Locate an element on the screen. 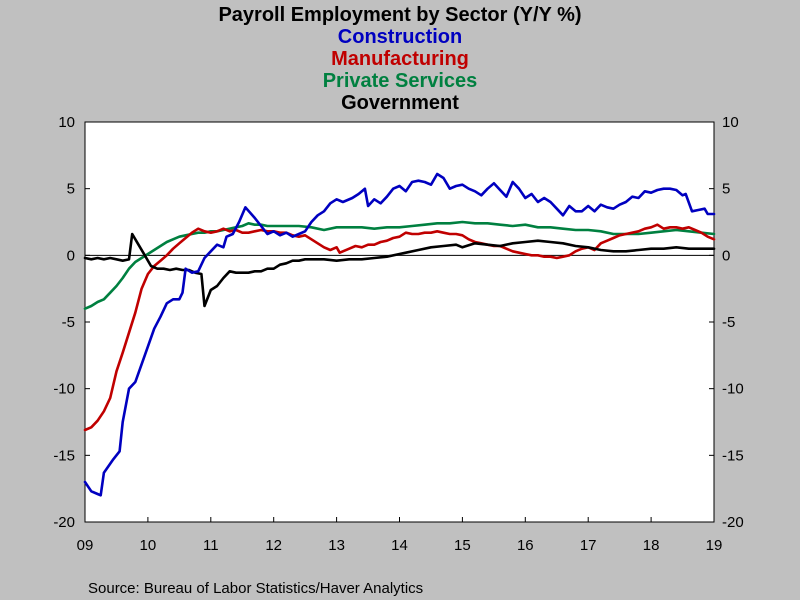 The height and width of the screenshot is (600, 800). y-tick-label-left: -5 is located at coordinates (68, 322).